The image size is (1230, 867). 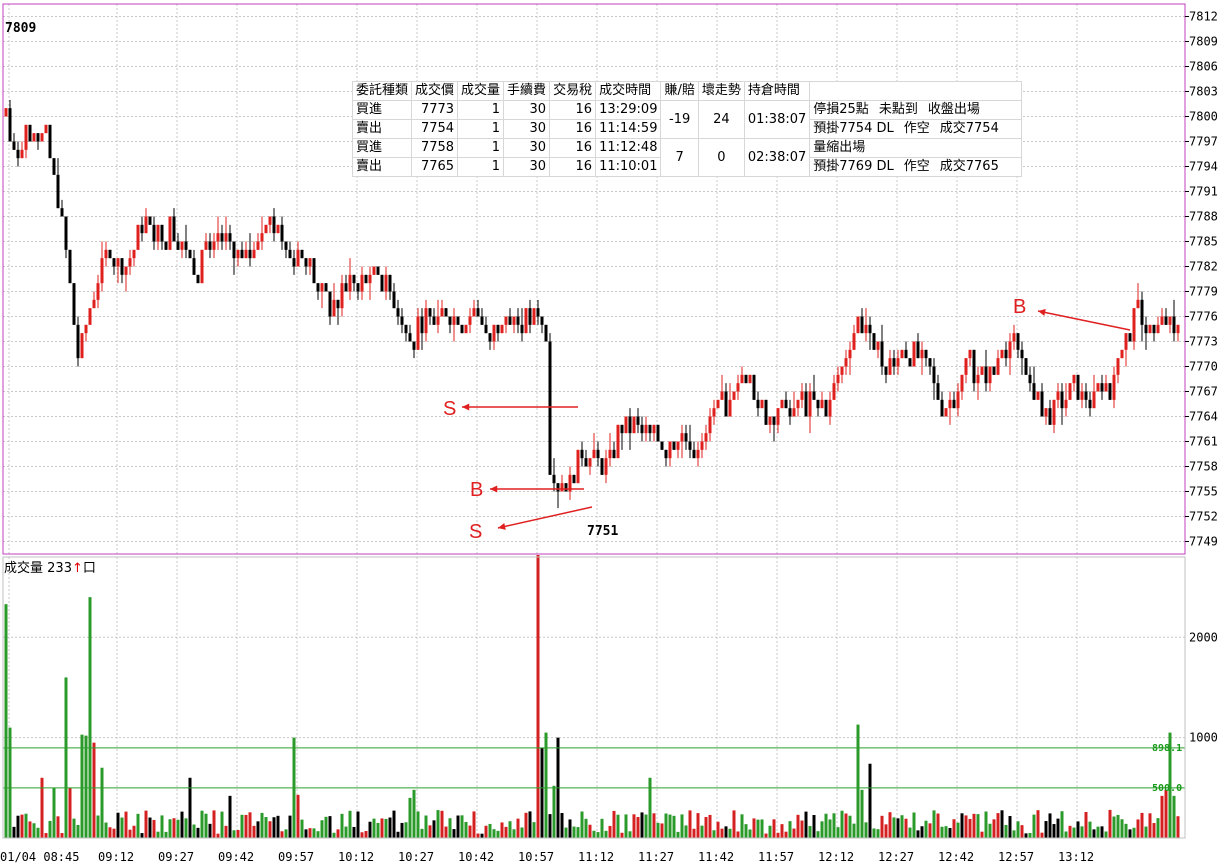 What do you see at coordinates (1203, 17) in the screenshot?
I see `price-tick-label: 7812` at bounding box center [1203, 17].